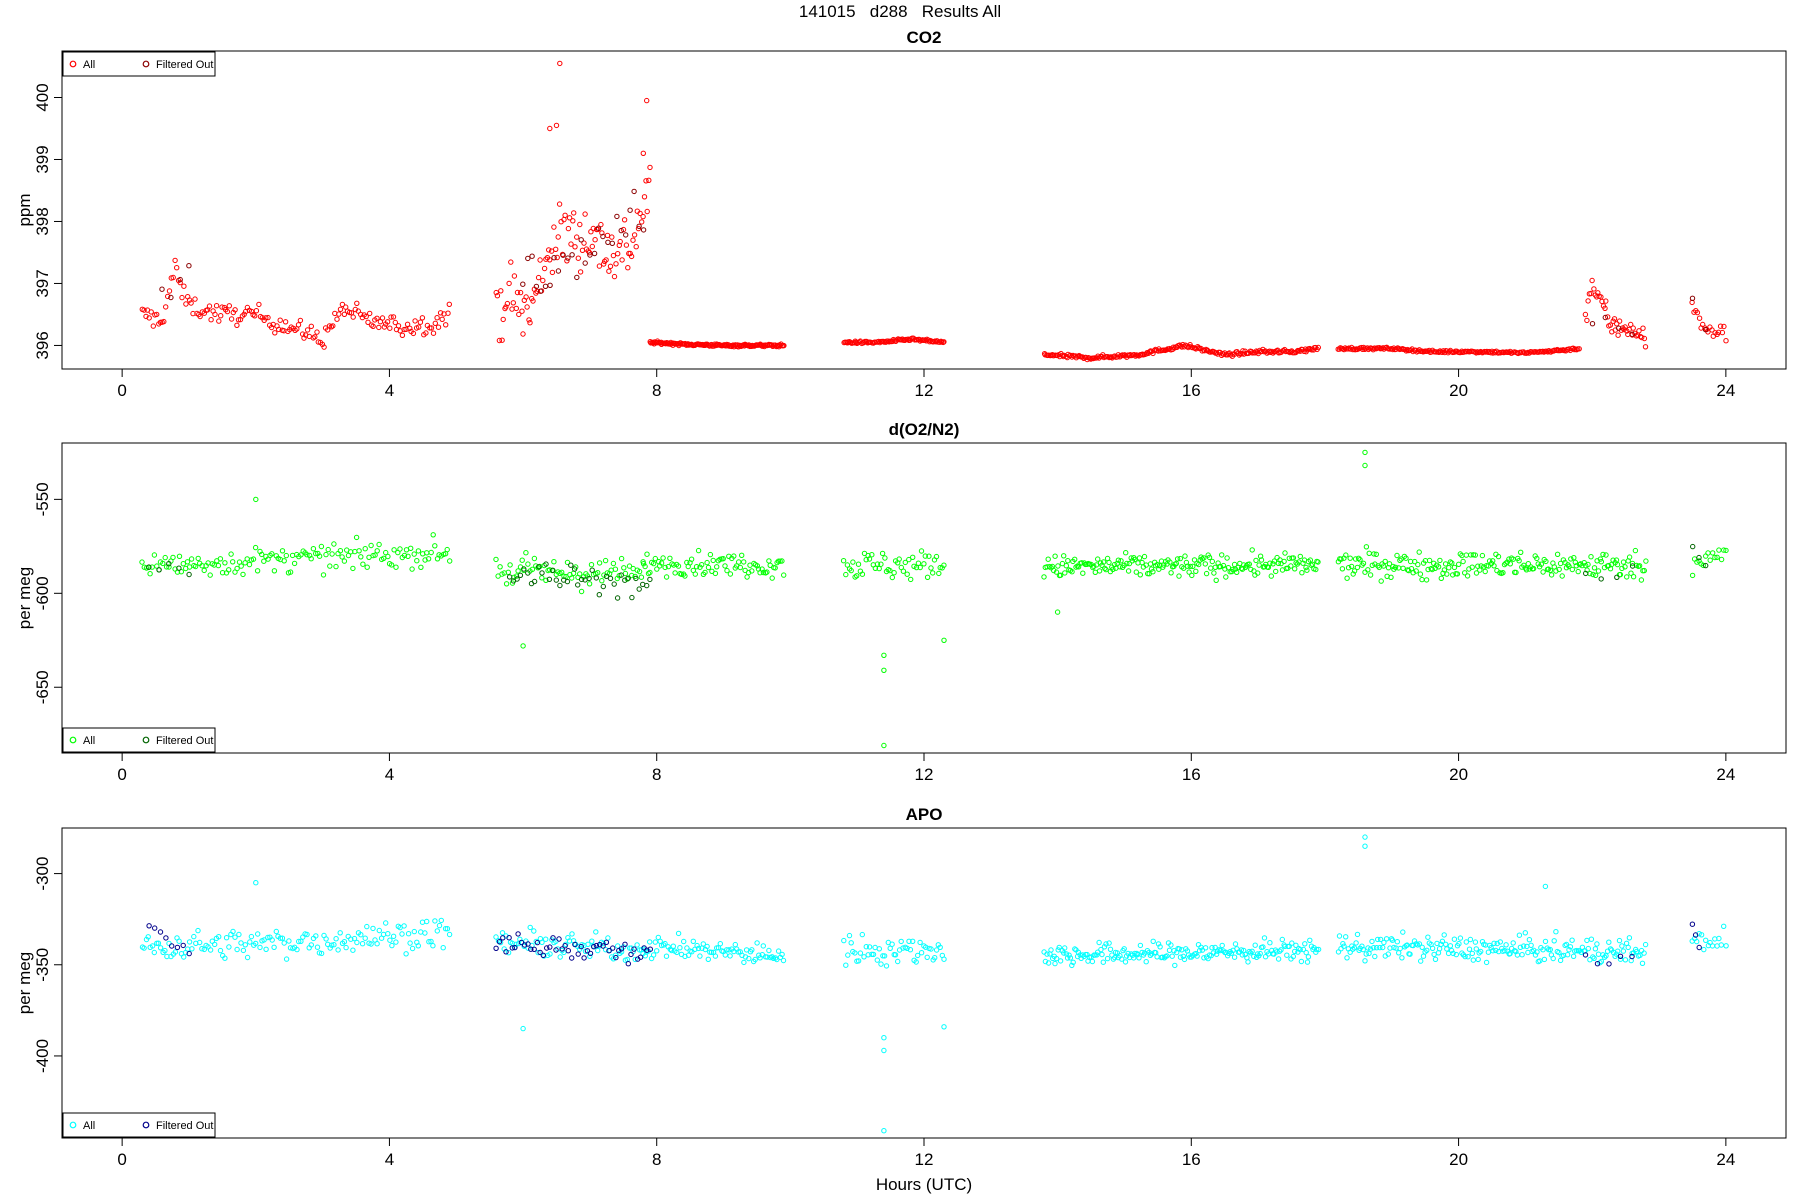 This screenshot has height=1200, width=1800. Describe the element at coordinates (650, 579) in the screenshot. I see `o2n2-filtered-point` at that location.